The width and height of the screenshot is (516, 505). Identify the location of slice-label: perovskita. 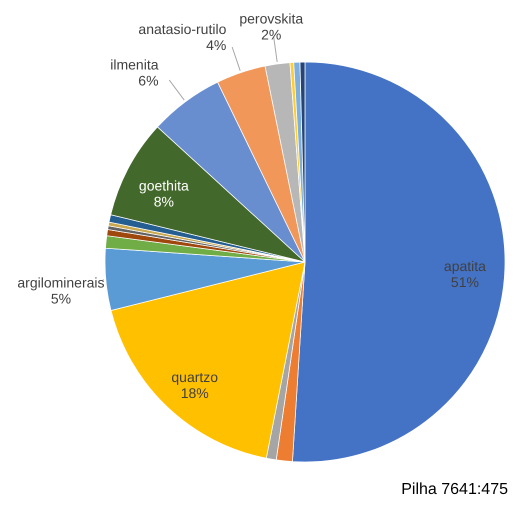
(271, 18).